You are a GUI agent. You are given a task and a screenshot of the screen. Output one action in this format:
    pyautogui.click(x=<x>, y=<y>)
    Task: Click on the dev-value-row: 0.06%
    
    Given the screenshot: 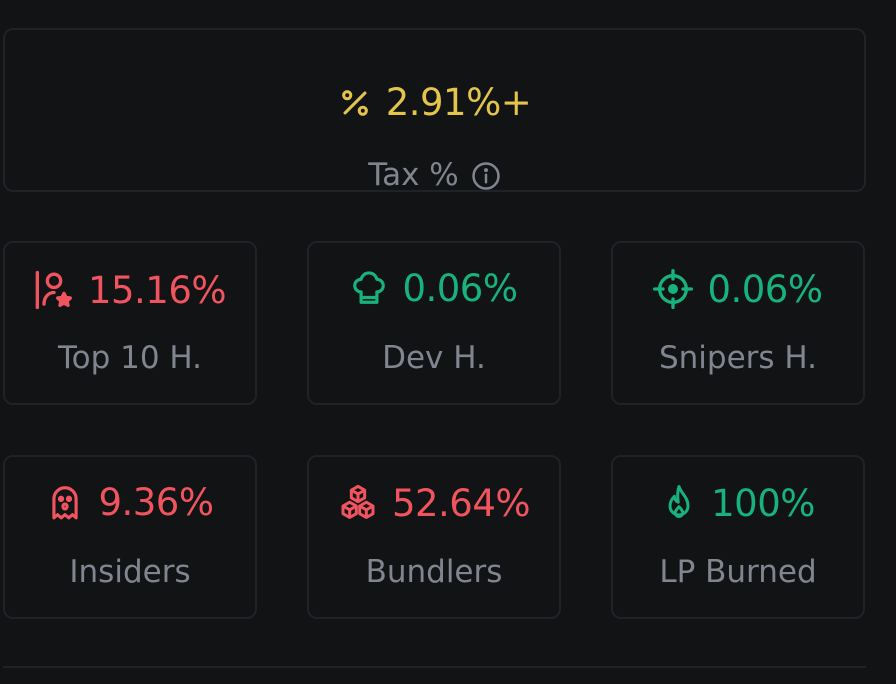 What is the action you would take?
    pyautogui.click(x=434, y=288)
    